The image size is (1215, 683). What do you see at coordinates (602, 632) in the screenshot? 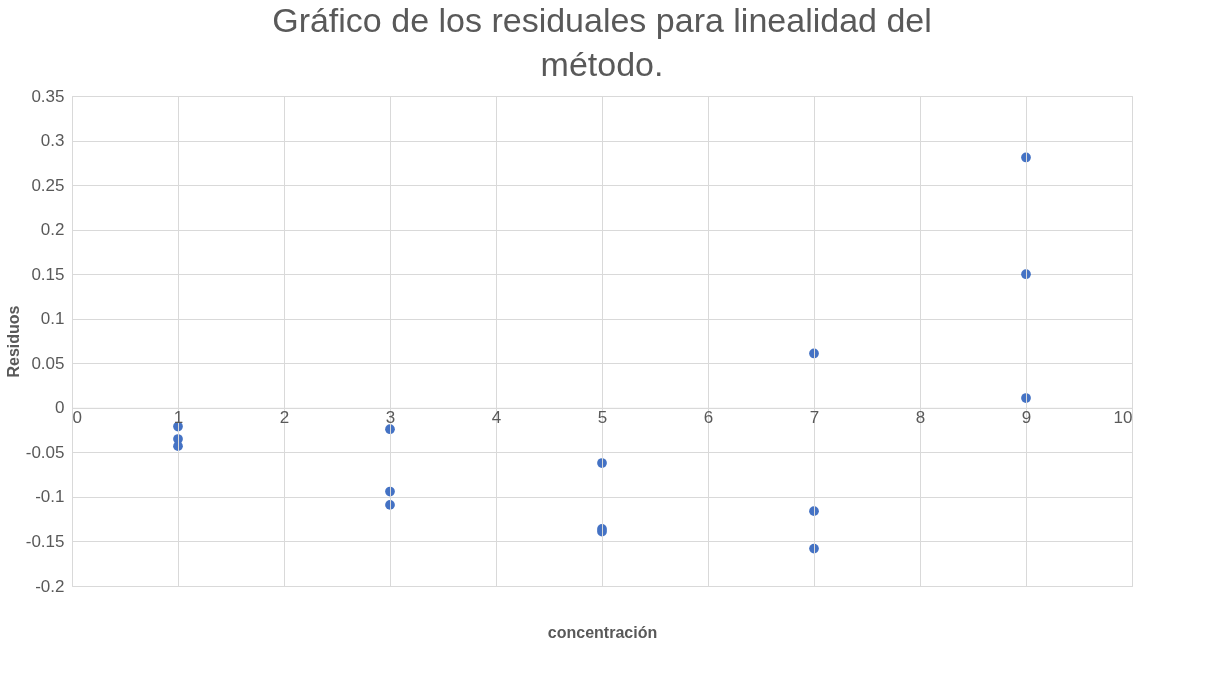
I see `x-axis-title: concentración` at bounding box center [602, 632].